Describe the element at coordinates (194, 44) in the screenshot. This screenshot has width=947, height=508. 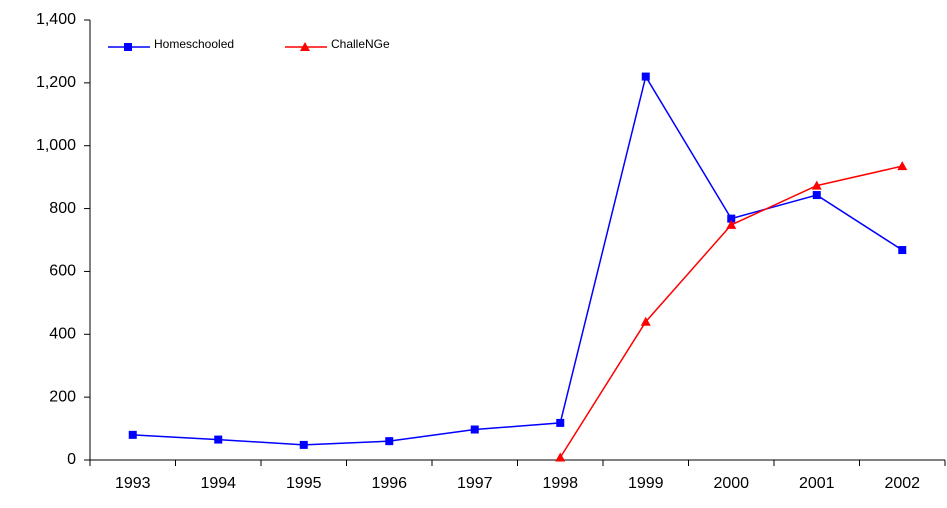
I see `legend-label: Homeschooled` at that location.